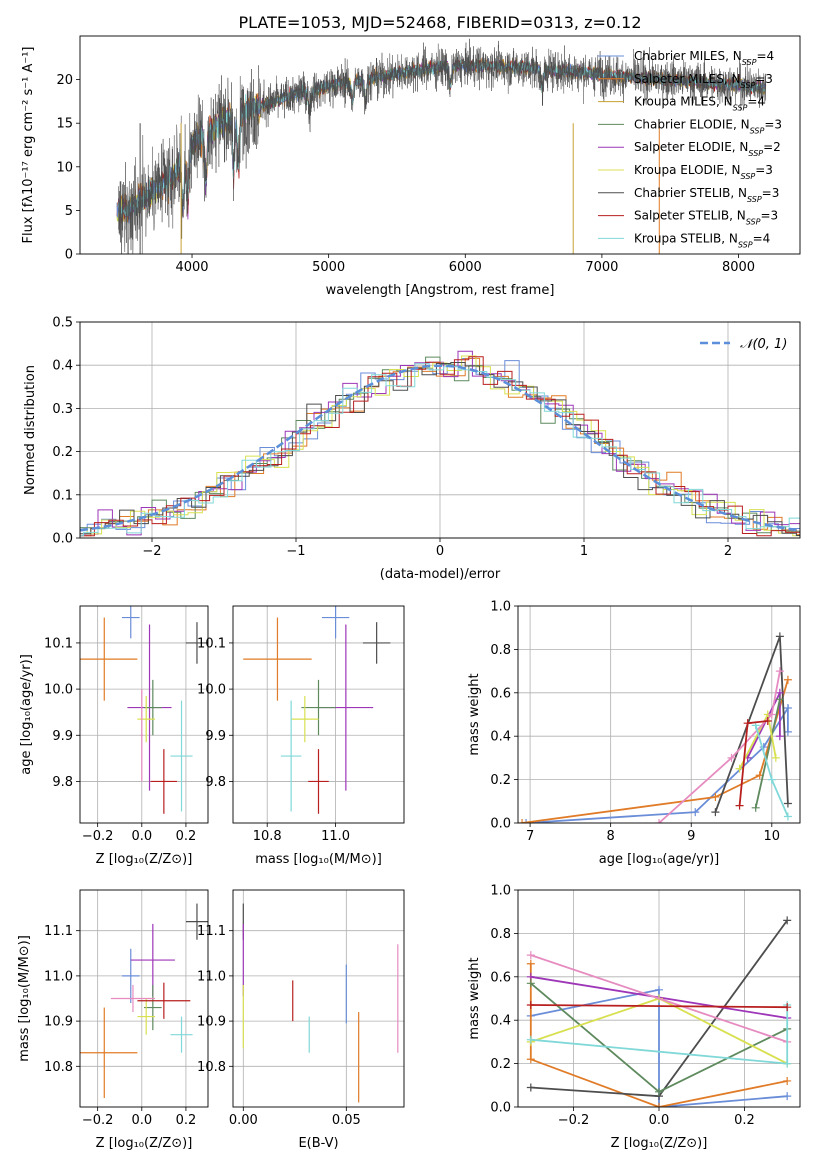  Describe the element at coordinates (441, 146) in the screenshot. I see `spectrum-plot` at that location.